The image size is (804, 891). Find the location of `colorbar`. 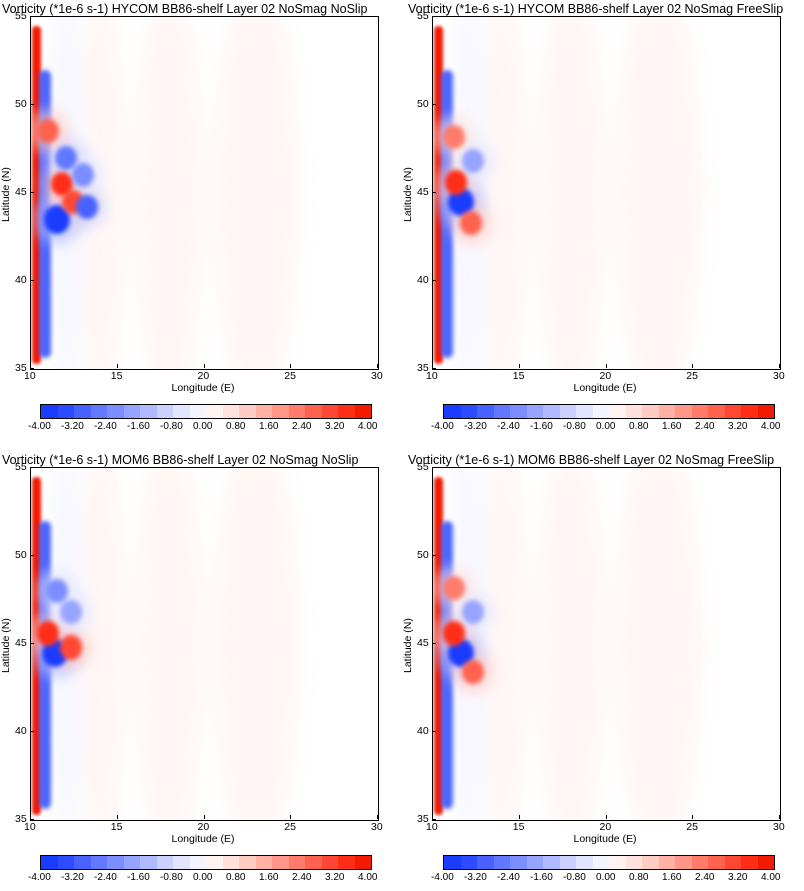

colorbar is located at coordinates (609, 411).